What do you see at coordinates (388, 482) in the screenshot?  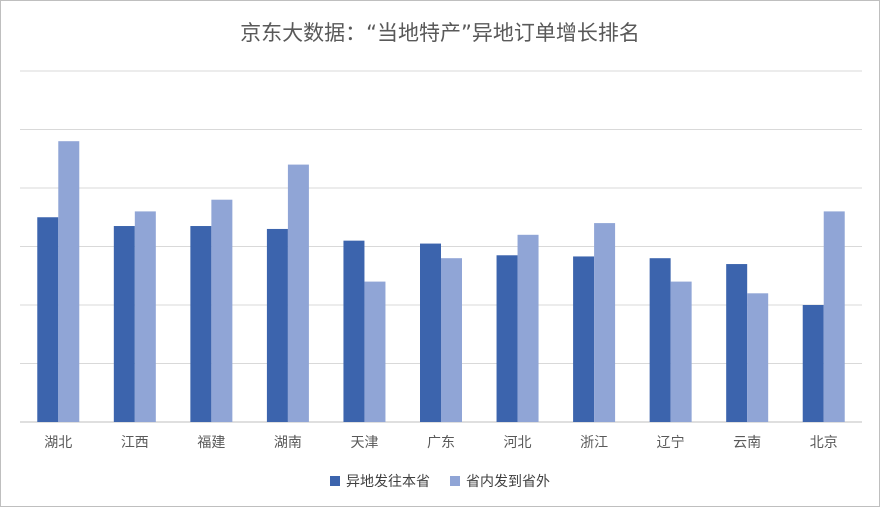 I see `legend-label-series-1: 异地发往本省` at bounding box center [388, 482].